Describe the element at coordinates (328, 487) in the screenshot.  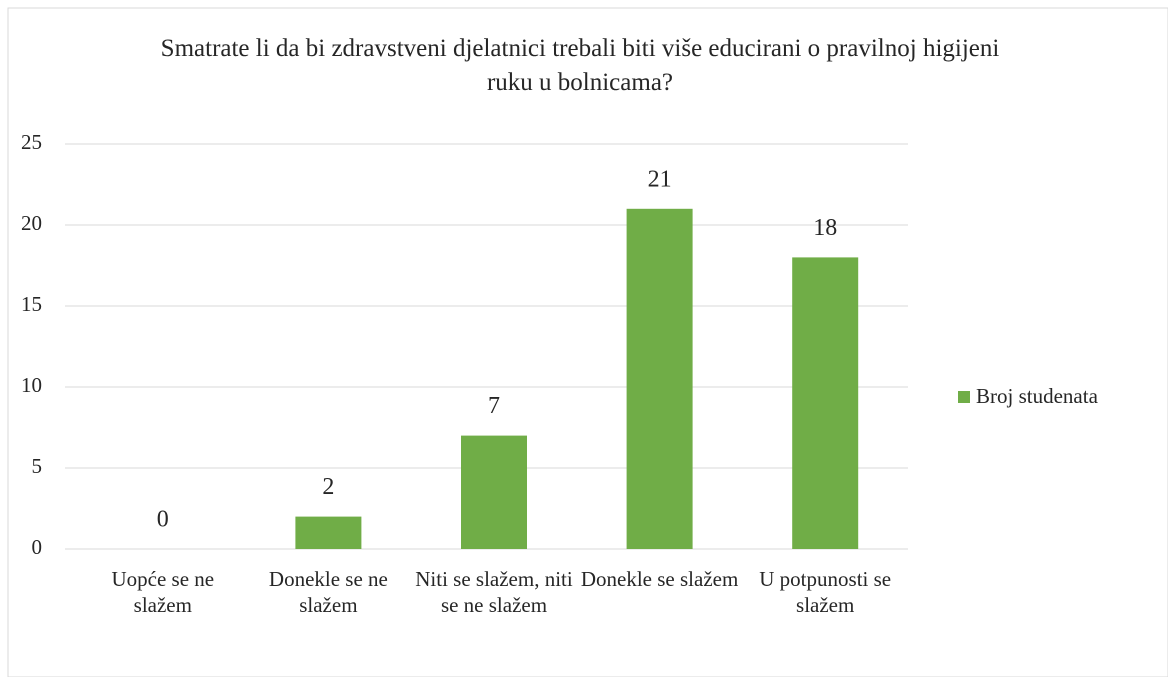
I see `data-label: 2` at that location.